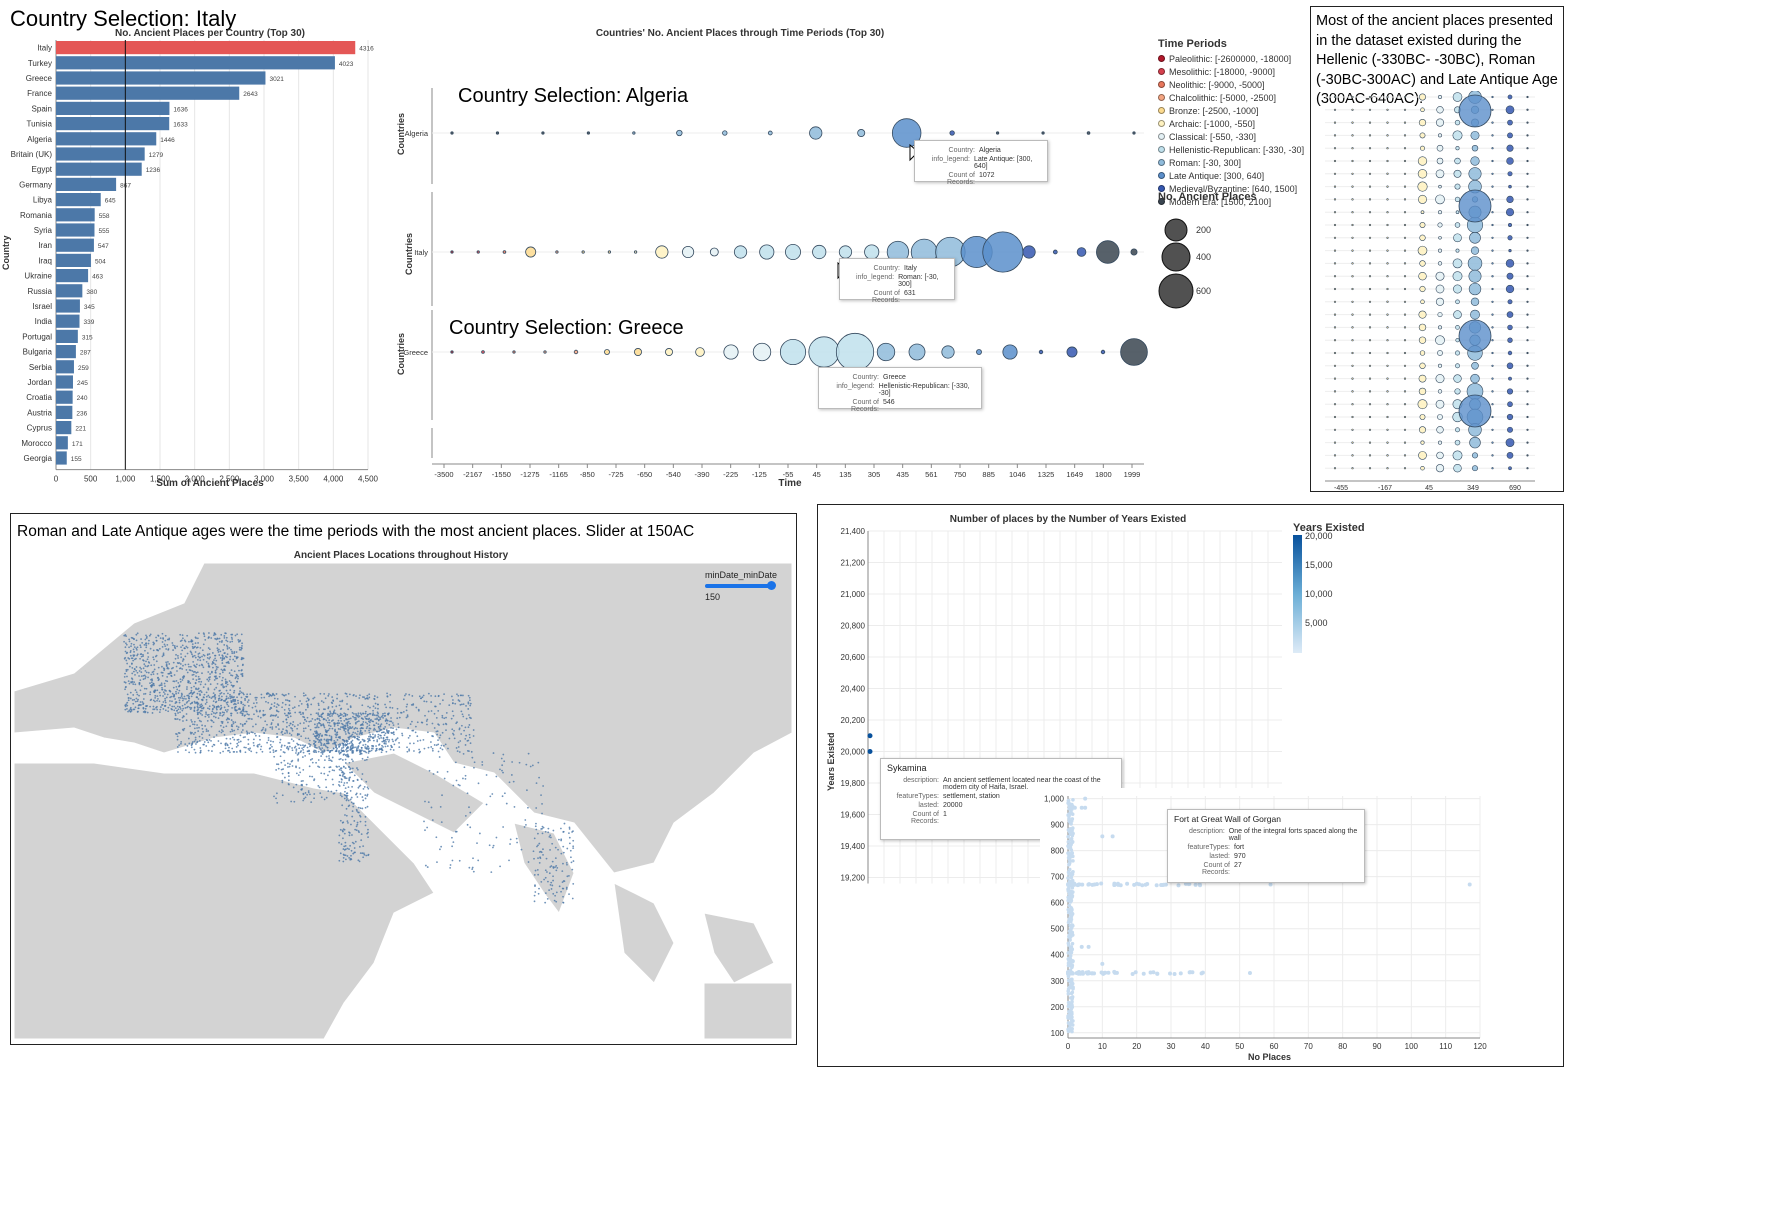  What do you see at coordinates (772, 585) in the screenshot?
I see `date-slider-thumb` at bounding box center [772, 585].